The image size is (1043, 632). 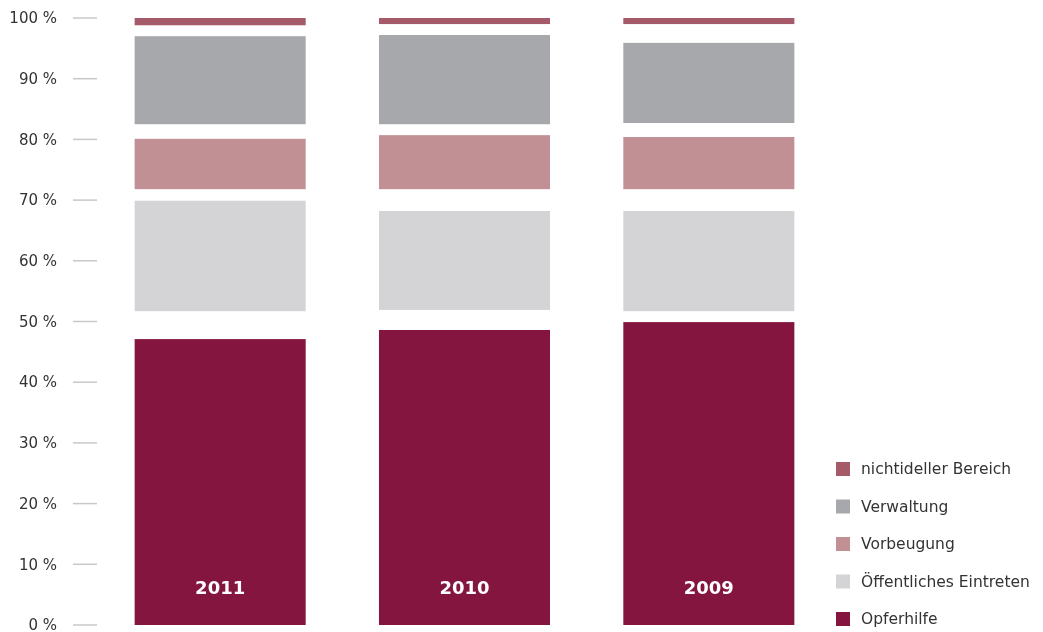 I want to click on y-tick-label: 10 %, so click(x=37, y=564).